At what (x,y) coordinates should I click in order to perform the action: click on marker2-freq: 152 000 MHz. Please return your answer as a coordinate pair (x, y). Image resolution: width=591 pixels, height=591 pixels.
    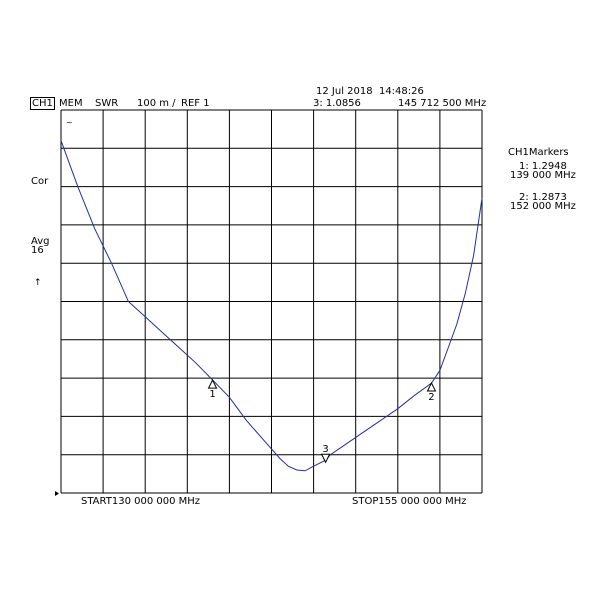
    Looking at the image, I should click on (543, 206).